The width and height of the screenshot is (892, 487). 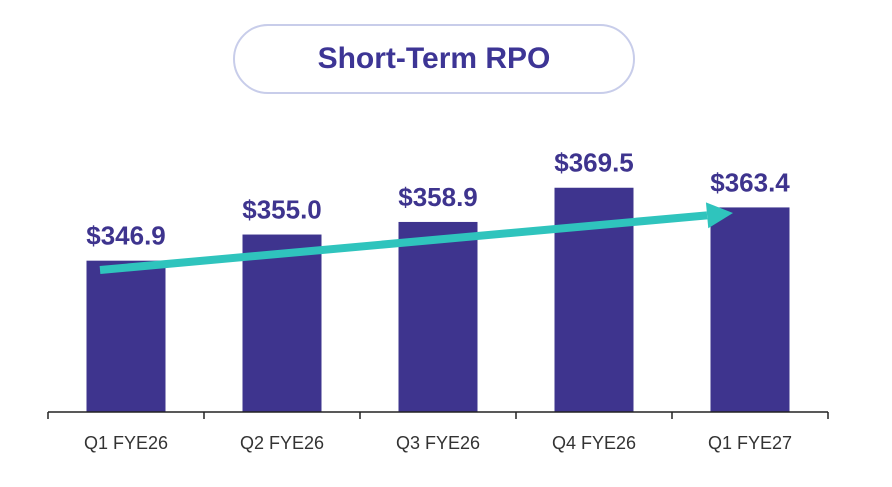 I want to click on data-label: $369.5, so click(x=594, y=163).